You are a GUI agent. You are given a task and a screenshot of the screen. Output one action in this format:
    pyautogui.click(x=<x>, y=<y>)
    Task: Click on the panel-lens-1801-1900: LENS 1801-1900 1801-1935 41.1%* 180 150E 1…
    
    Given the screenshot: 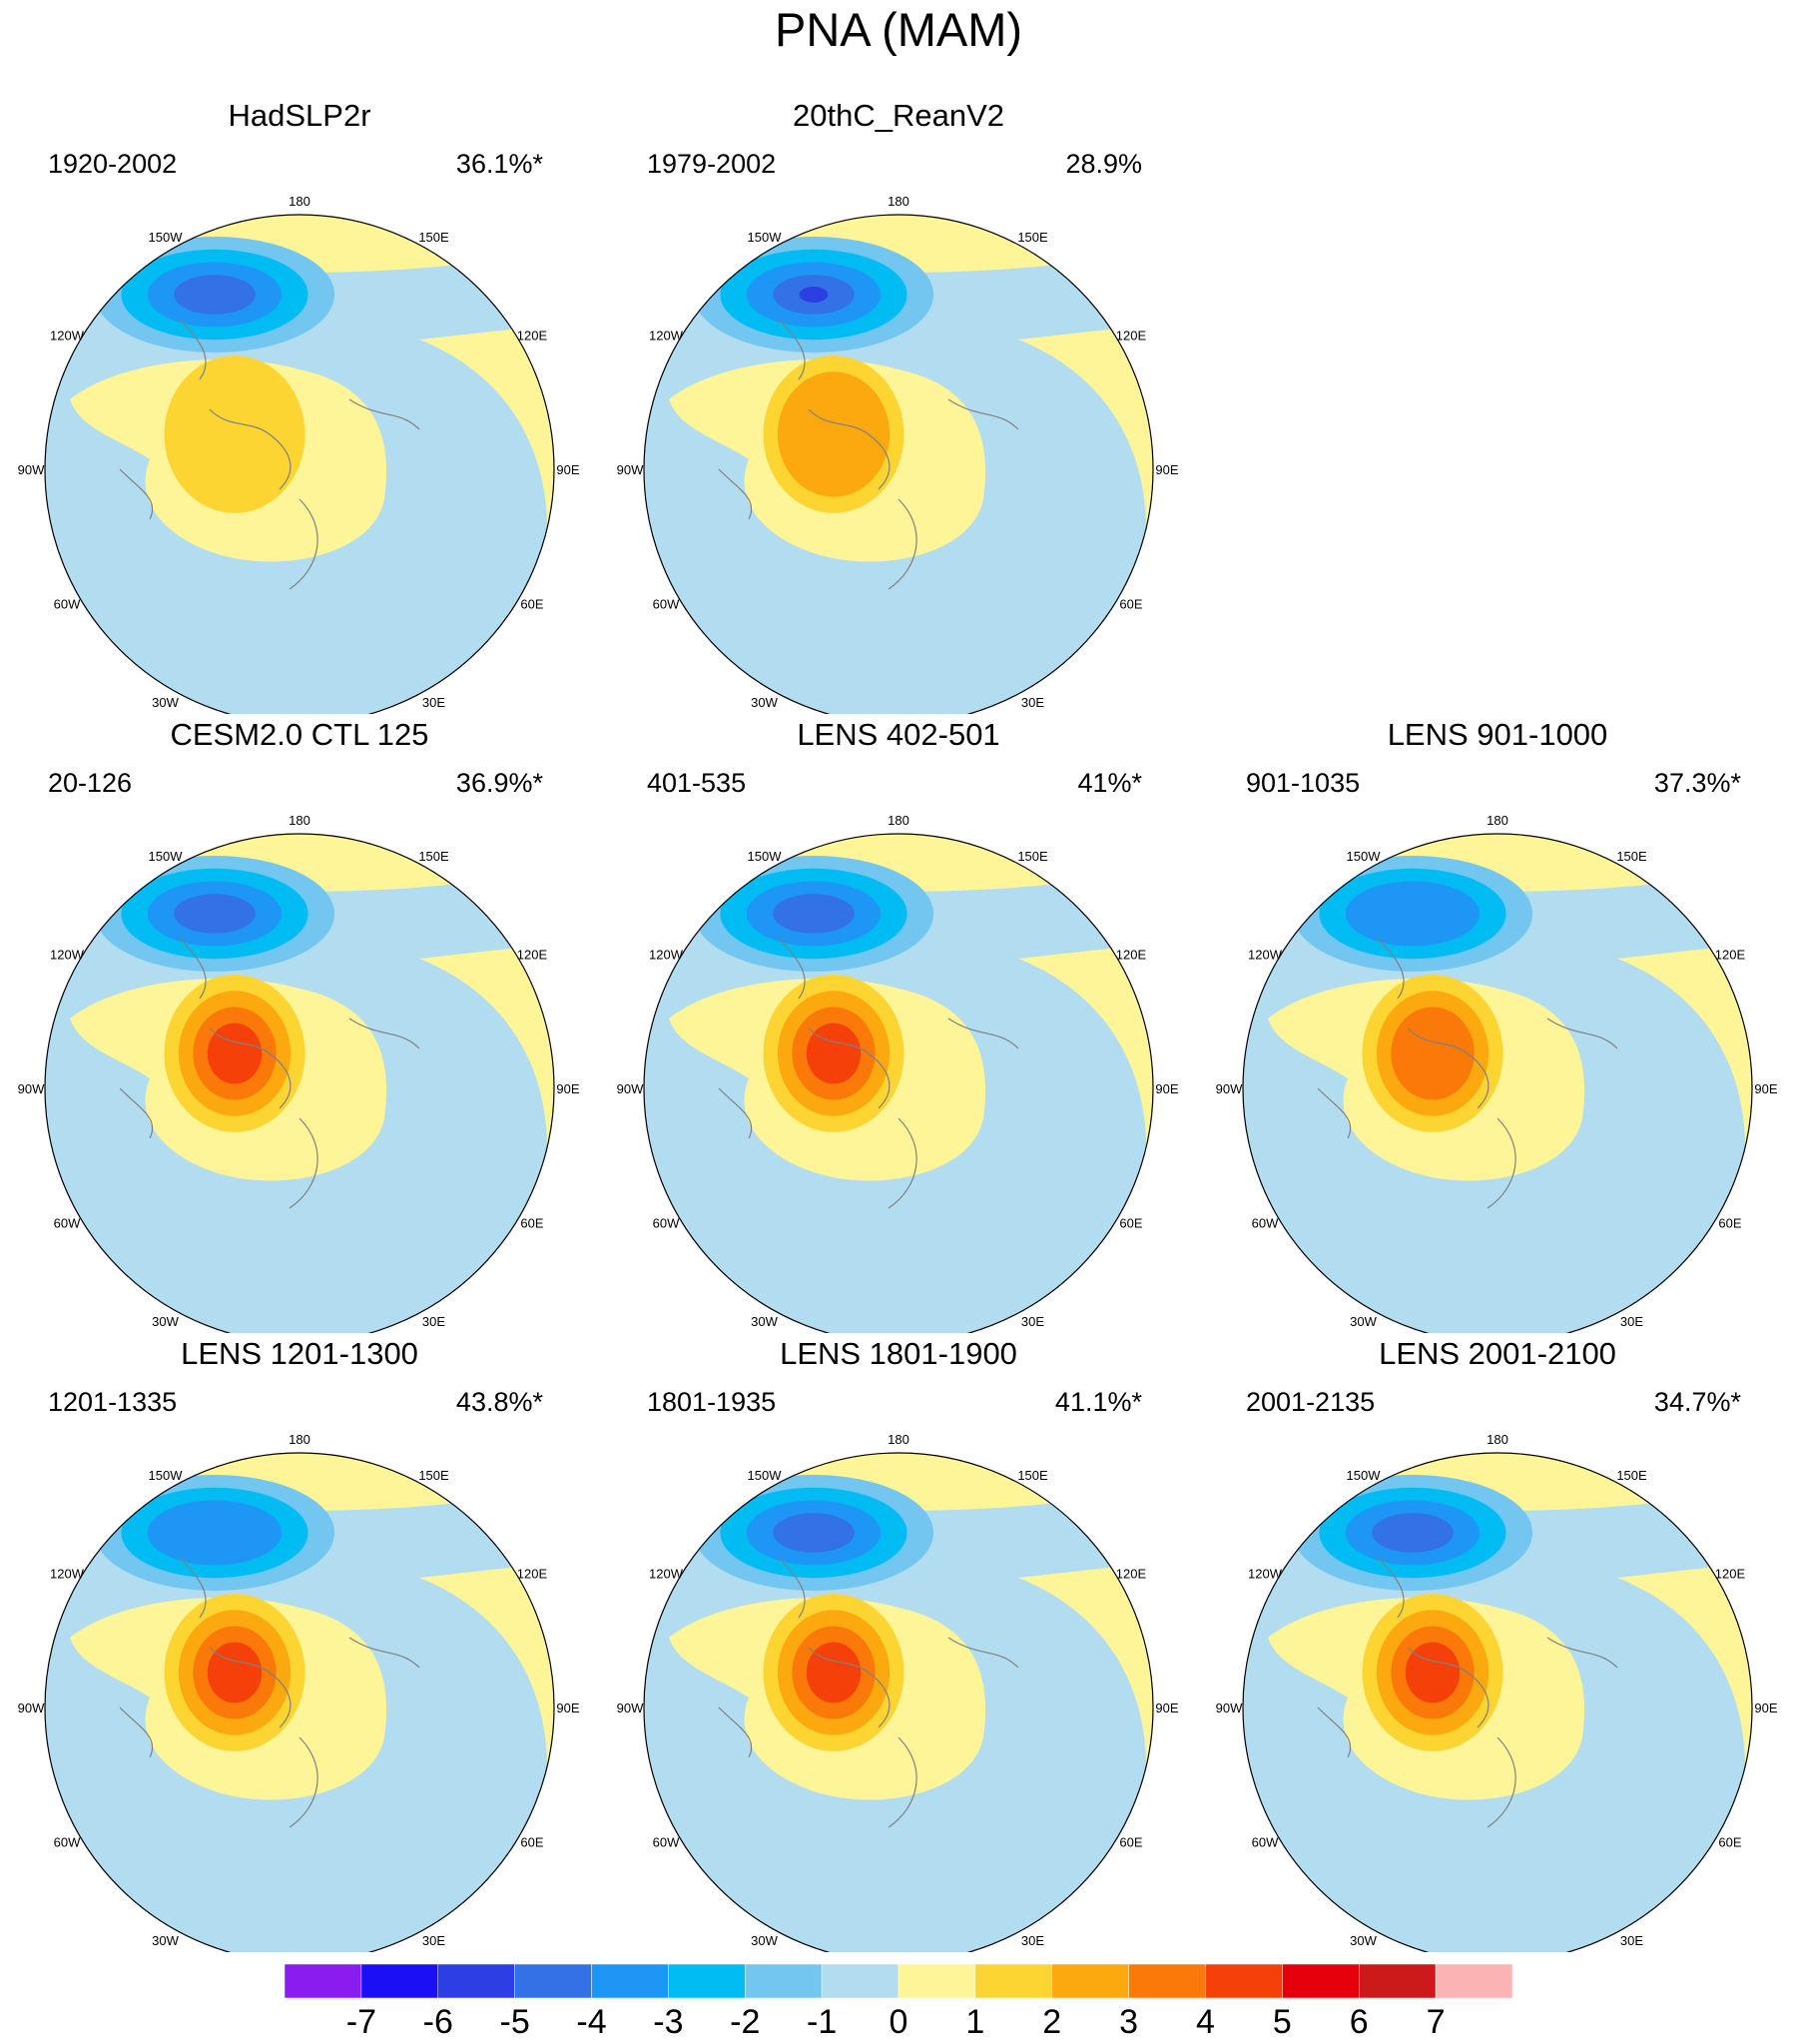 What is the action you would take?
    pyautogui.click(x=898, y=1646)
    